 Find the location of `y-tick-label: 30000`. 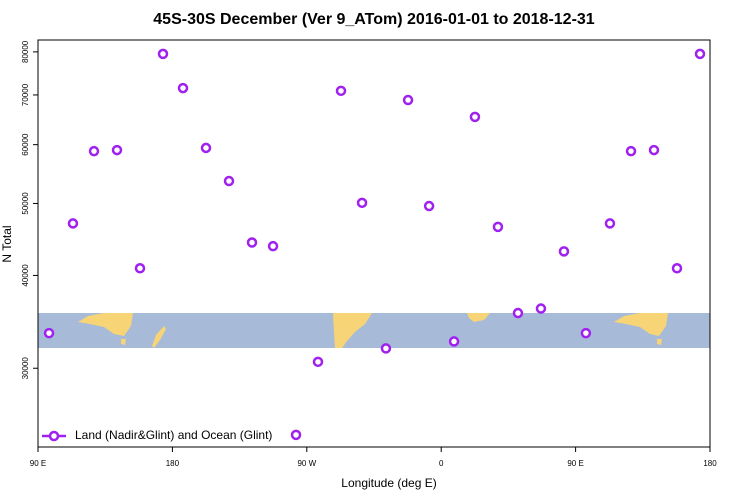

y-tick-label: 30000 is located at coordinates (25, 368).